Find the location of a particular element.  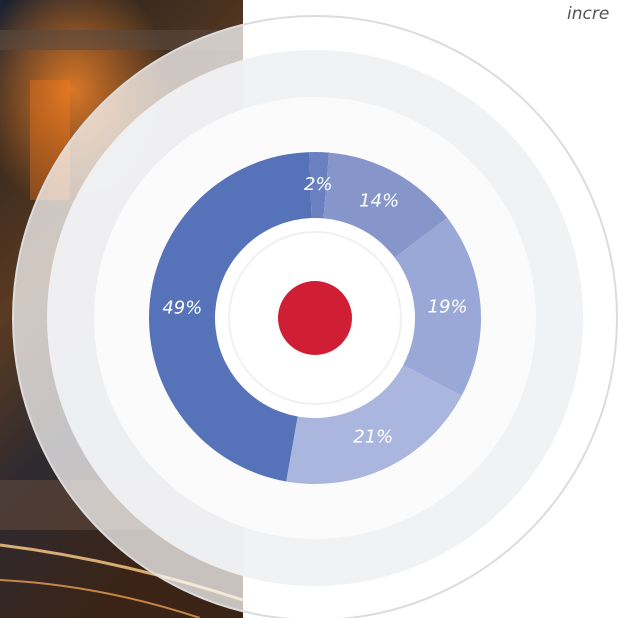

center-dot is located at coordinates (315, 318).